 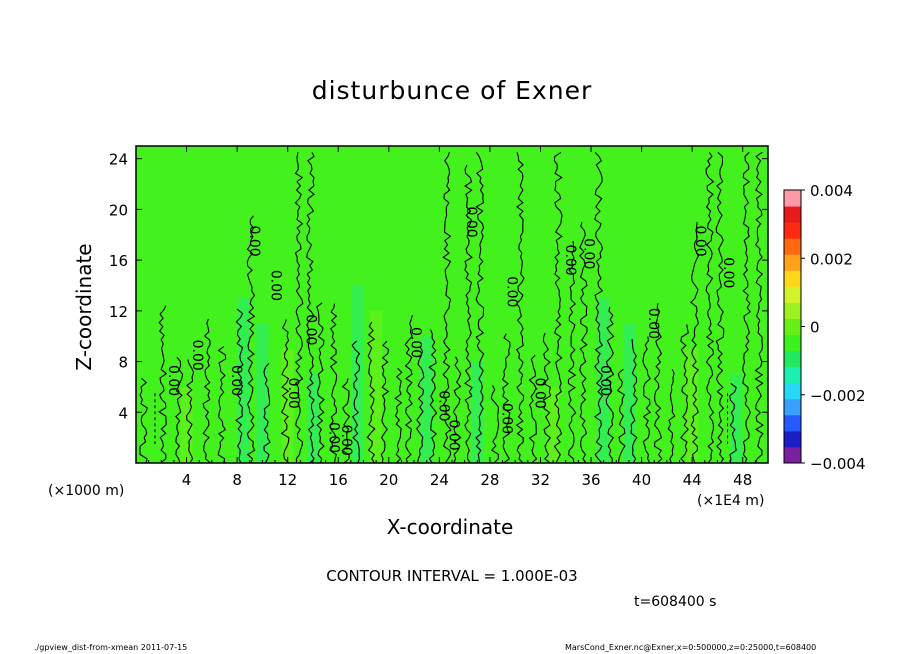 What do you see at coordinates (118, 210) in the screenshot?
I see `y-tick-label: 20` at bounding box center [118, 210].